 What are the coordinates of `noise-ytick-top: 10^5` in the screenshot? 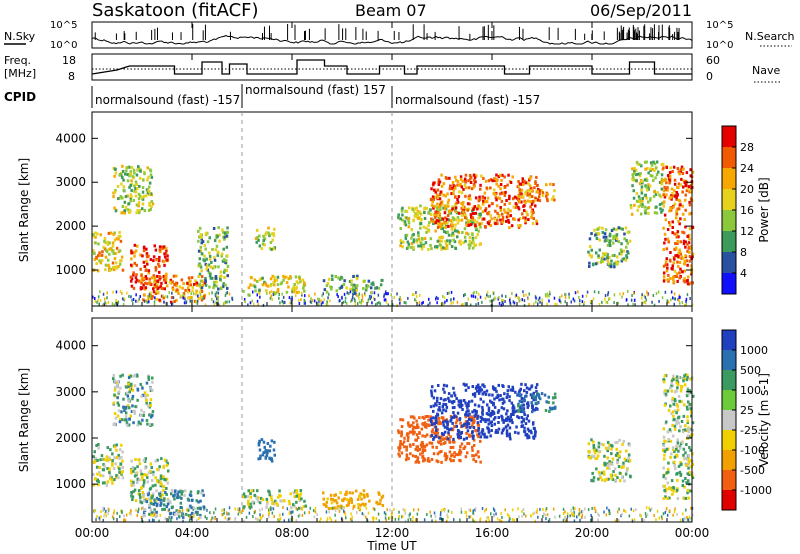 It's located at (63, 25).